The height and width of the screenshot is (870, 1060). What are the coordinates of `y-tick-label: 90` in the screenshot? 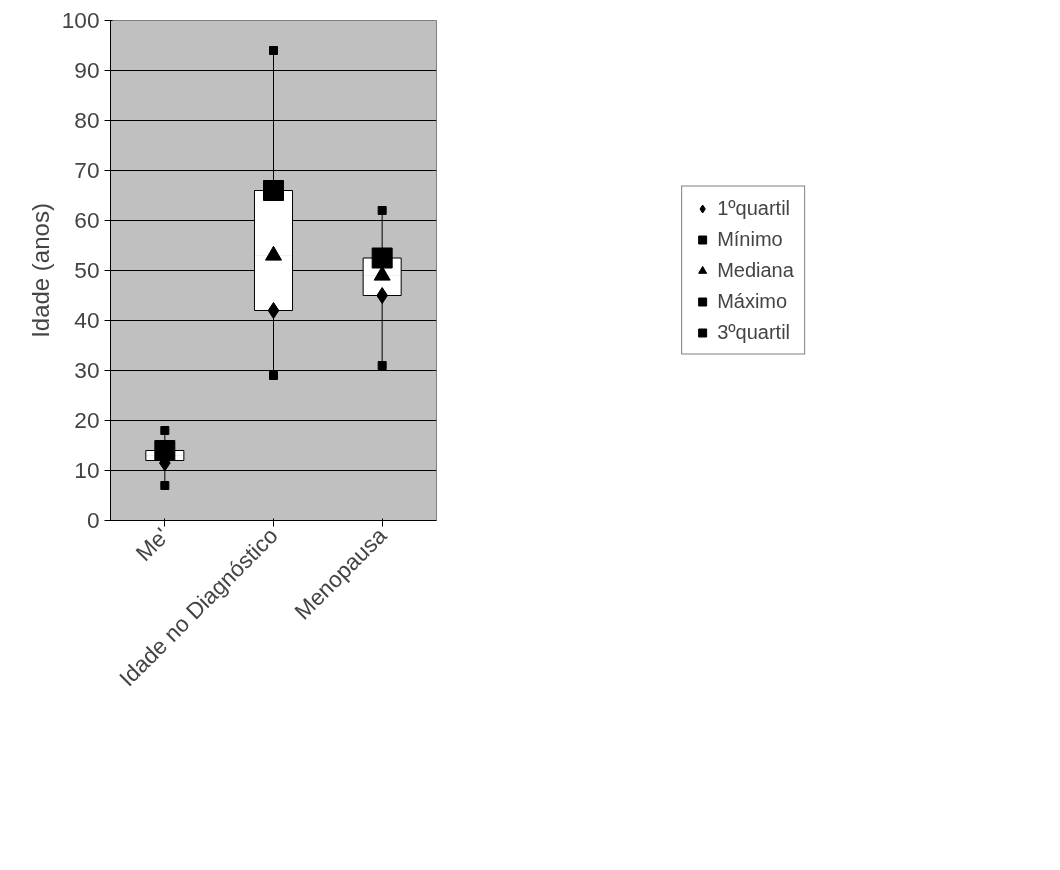 It's located at (87, 70).